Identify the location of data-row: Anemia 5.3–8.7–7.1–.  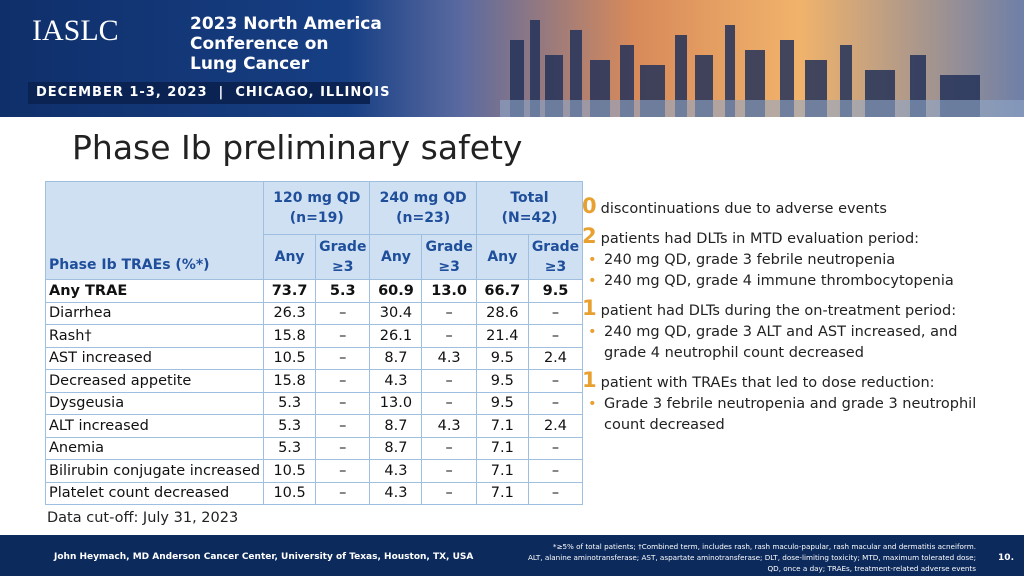
(314, 448).